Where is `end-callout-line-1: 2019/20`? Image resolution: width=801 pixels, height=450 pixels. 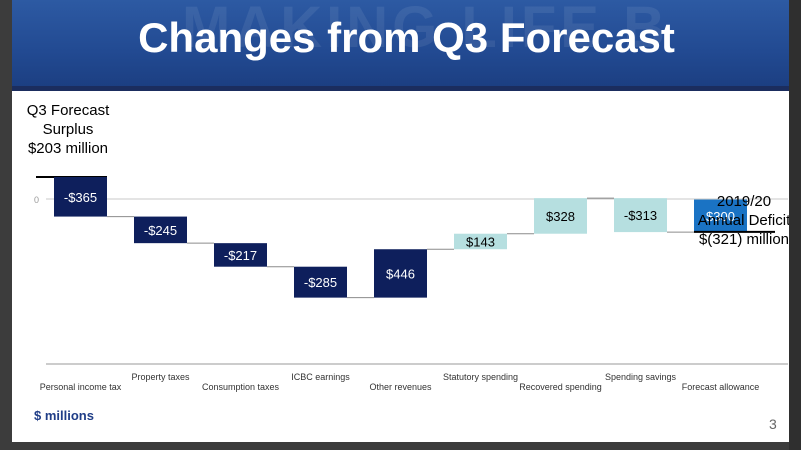 end-callout-line-1: 2019/20 is located at coordinates (744, 201).